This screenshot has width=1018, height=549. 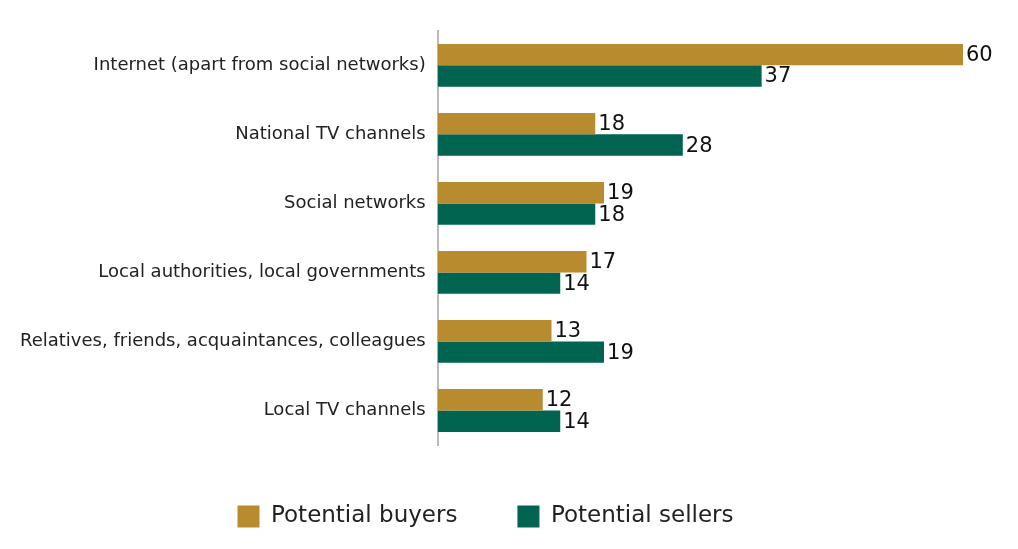 What do you see at coordinates (364, 514) in the screenshot?
I see `legend-label: Potential buyers` at bounding box center [364, 514].